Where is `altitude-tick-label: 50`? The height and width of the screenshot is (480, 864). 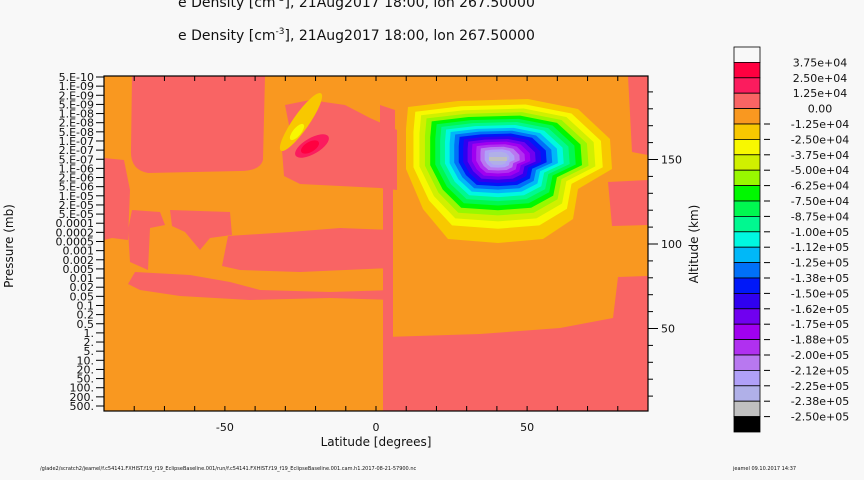 altitude-tick-label: 50 is located at coordinates (668, 329).